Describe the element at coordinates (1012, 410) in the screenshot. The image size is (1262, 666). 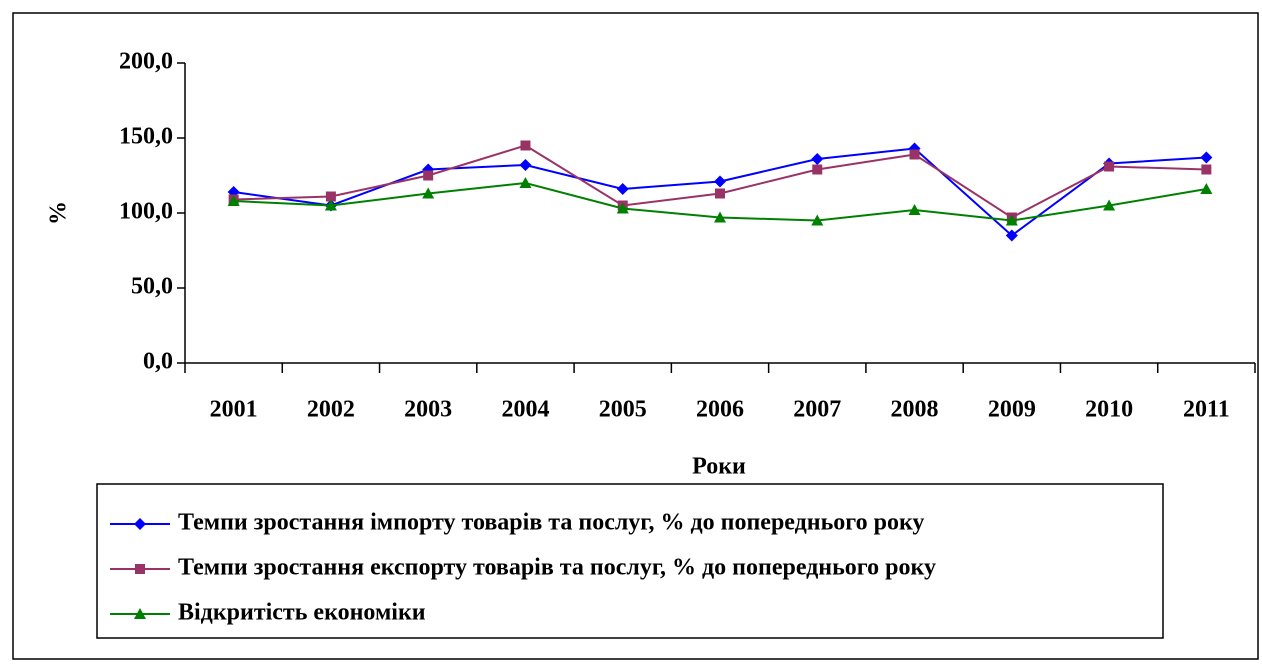
I see `x-tick-label: 2009` at that location.